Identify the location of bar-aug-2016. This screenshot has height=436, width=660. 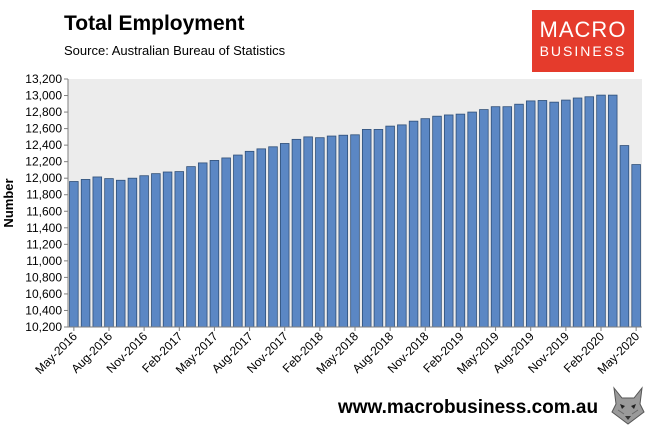
(109, 253).